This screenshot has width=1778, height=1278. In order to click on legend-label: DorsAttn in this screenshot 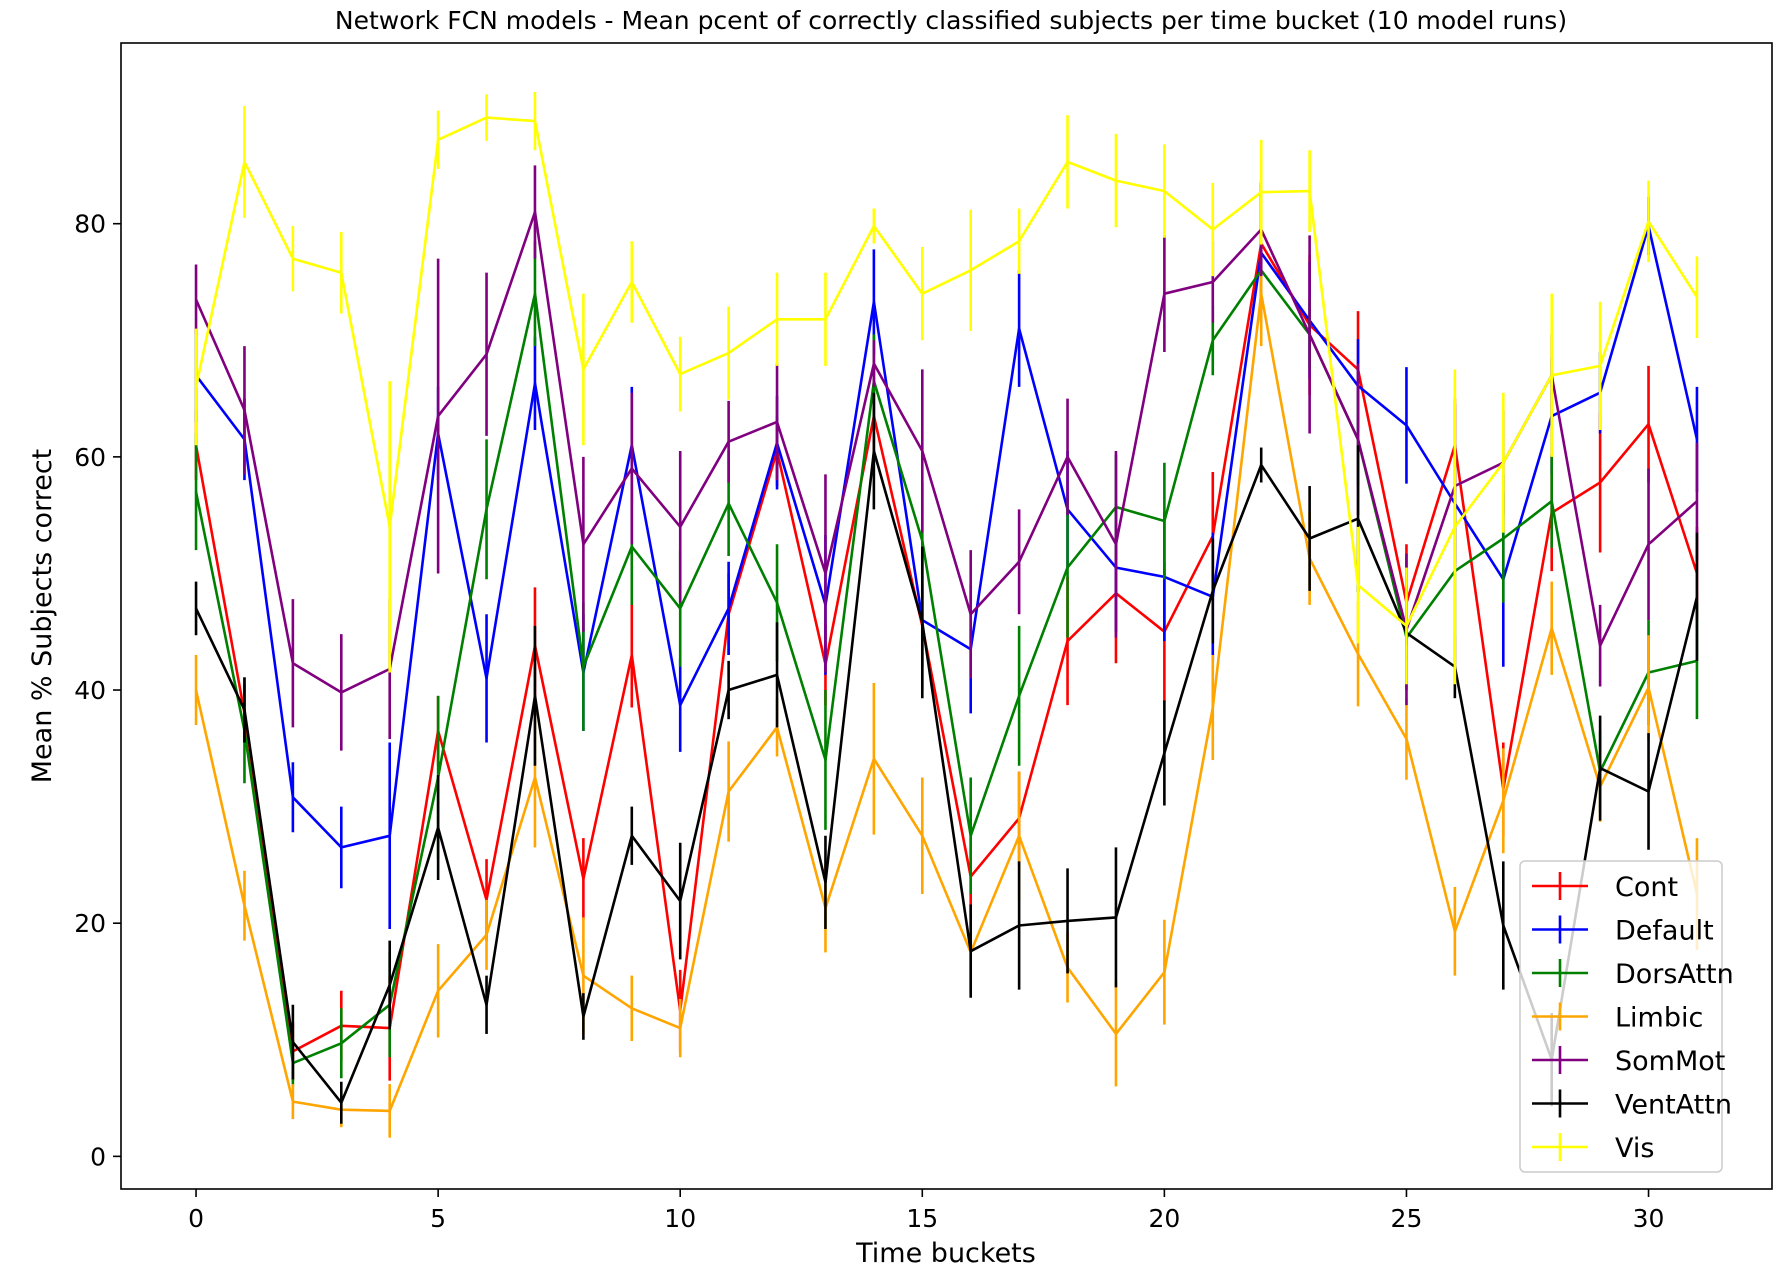, I will do `click(1674, 974)`.